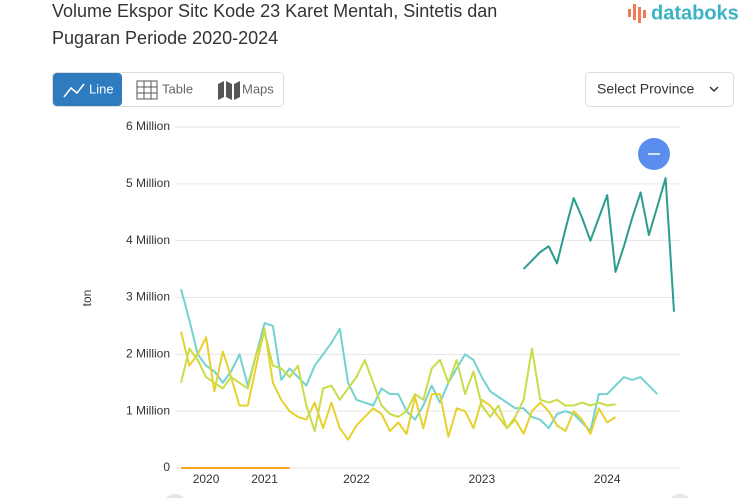 This screenshot has width=753, height=498. What do you see at coordinates (87, 89) in the screenshot?
I see `tab-active` at bounding box center [87, 89].